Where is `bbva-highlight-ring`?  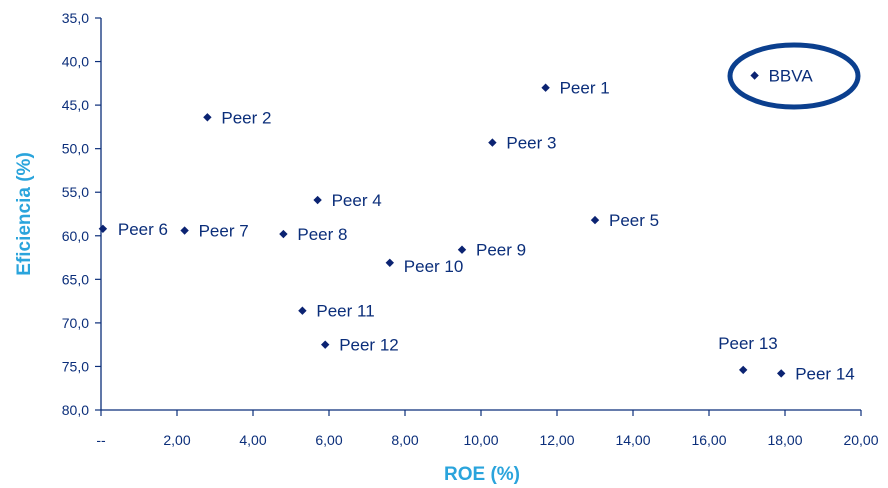
bbva-highlight-ring is located at coordinates (794, 76).